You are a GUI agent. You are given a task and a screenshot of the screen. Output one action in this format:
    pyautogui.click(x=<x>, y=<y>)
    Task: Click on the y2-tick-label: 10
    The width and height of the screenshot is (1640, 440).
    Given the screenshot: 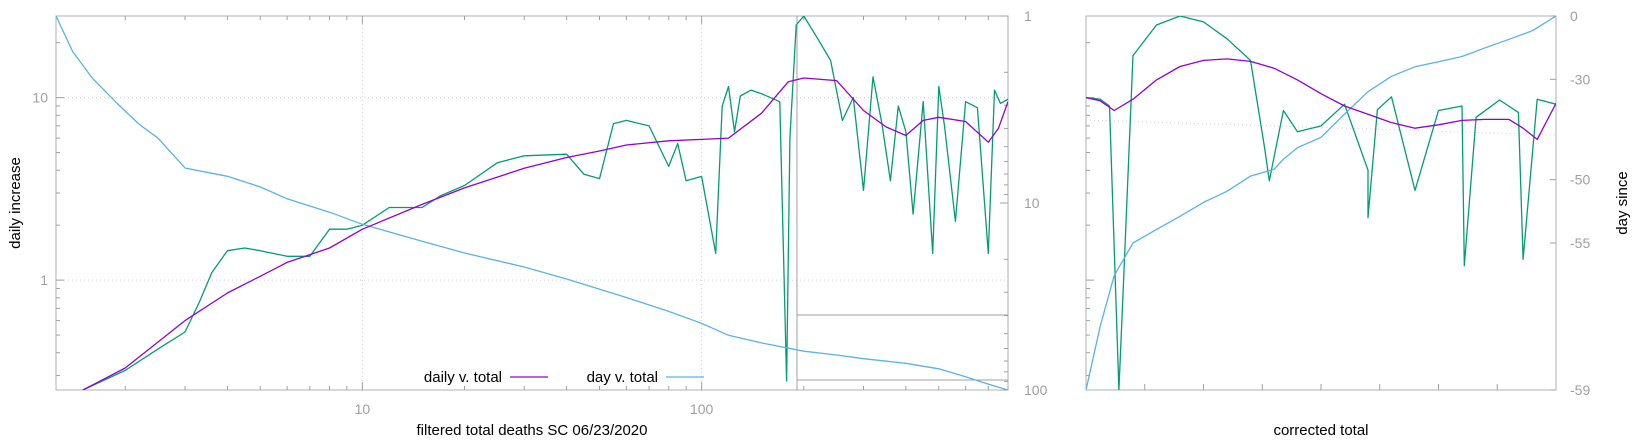 What is the action you would take?
    pyautogui.click(x=1032, y=203)
    